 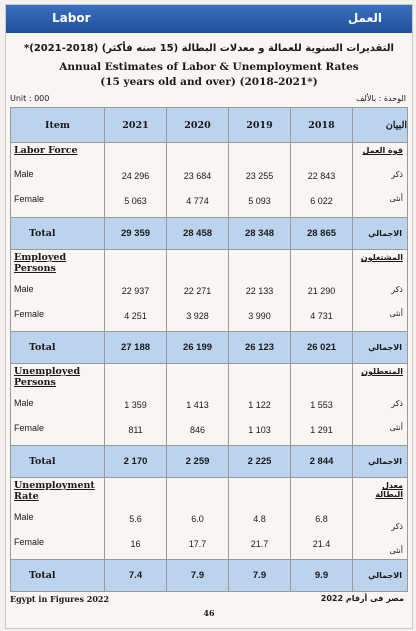 I want to click on section-label-cell: Labor Force Male Female, so click(x=57, y=180).